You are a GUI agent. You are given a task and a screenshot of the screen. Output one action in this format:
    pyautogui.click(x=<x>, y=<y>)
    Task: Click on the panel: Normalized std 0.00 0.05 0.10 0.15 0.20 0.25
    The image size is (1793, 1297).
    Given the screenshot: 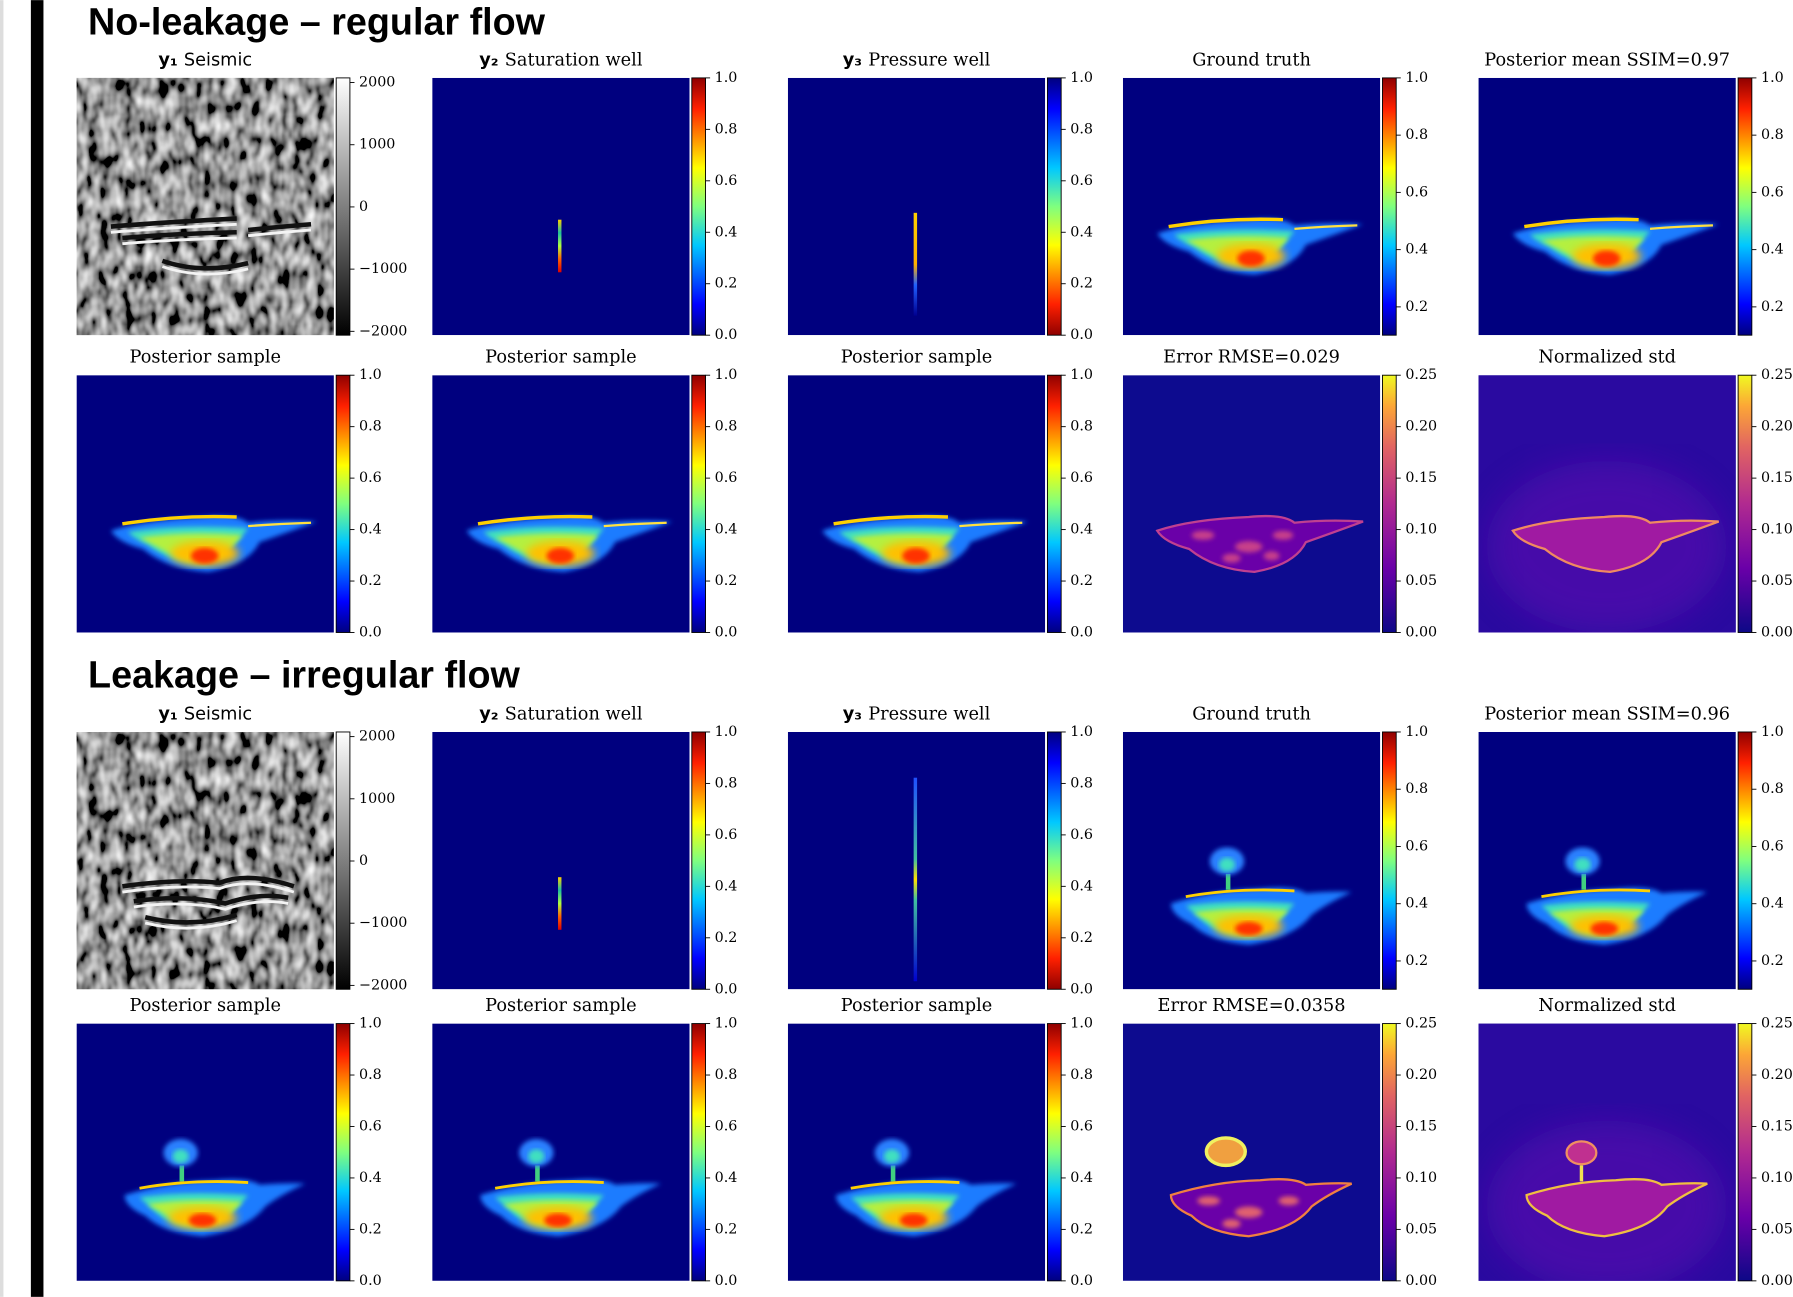 What is the action you would take?
    pyautogui.click(x=1636, y=1144)
    